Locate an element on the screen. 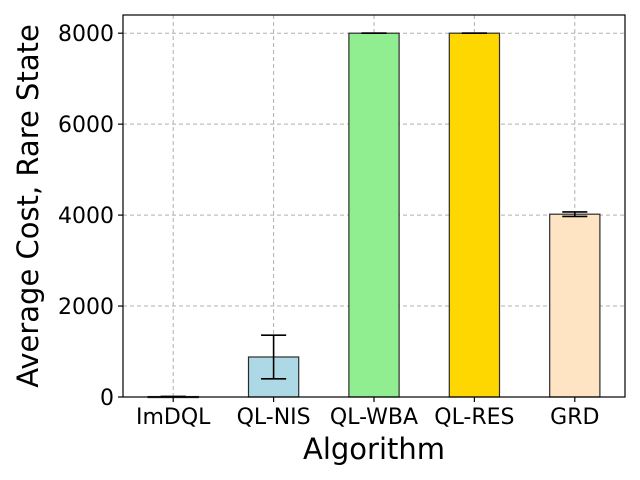  y-tick-label: 0 is located at coordinates (107, 398).